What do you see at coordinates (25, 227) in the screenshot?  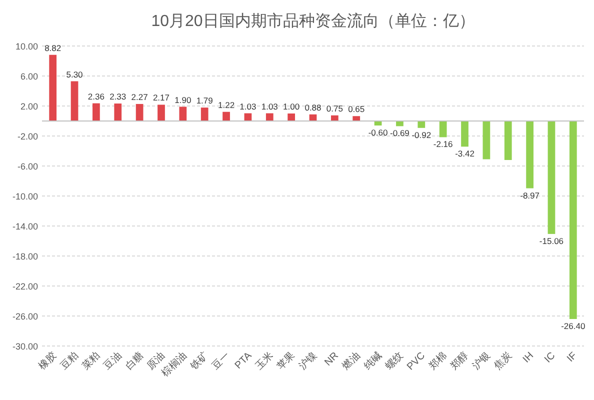 I see `y-tick-label: -14.00` at bounding box center [25, 227].